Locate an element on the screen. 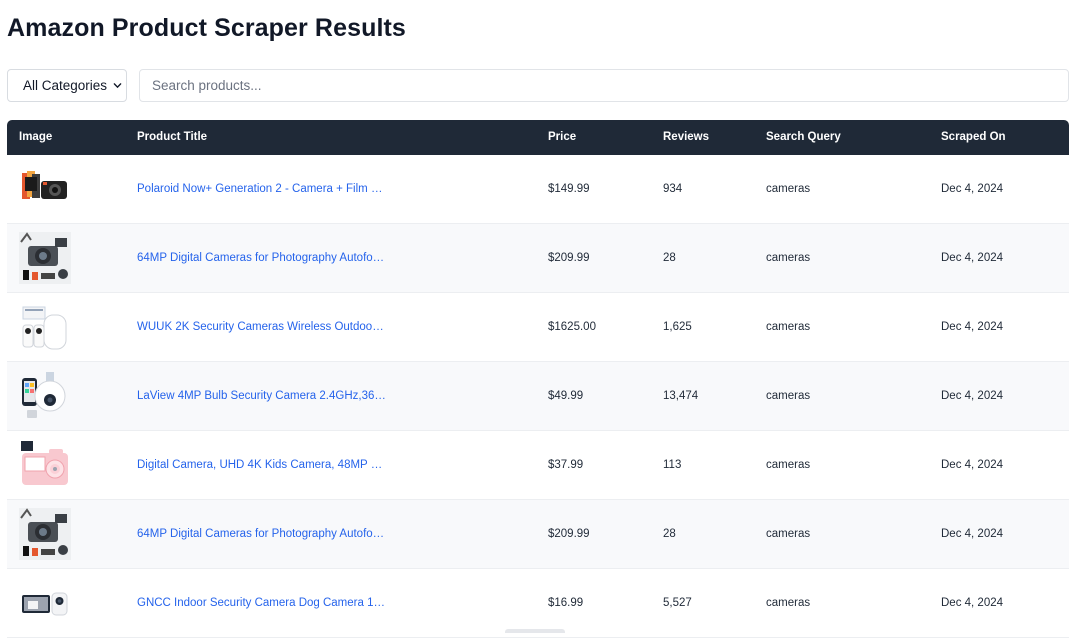 The image size is (1080, 638). product-price: $16.99 is located at coordinates (566, 603).